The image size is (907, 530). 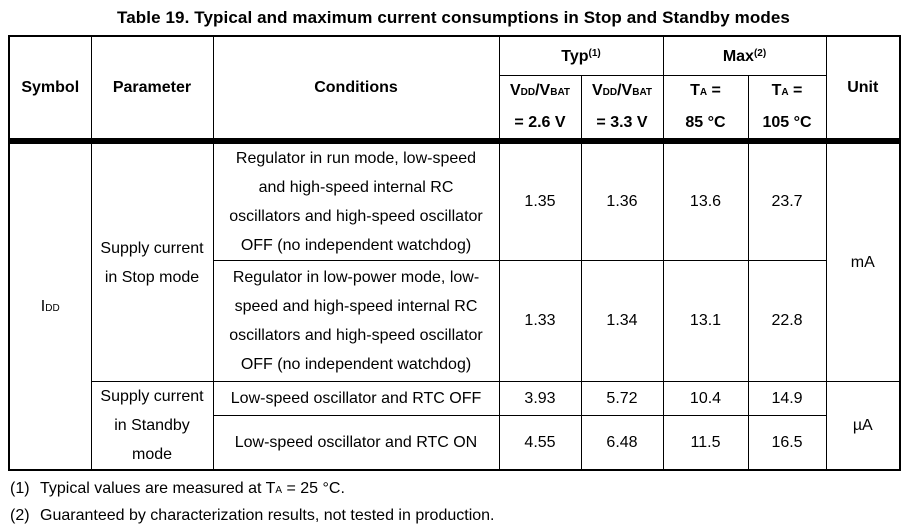 I want to click on header-symbol: Symbol, so click(x=50, y=88).